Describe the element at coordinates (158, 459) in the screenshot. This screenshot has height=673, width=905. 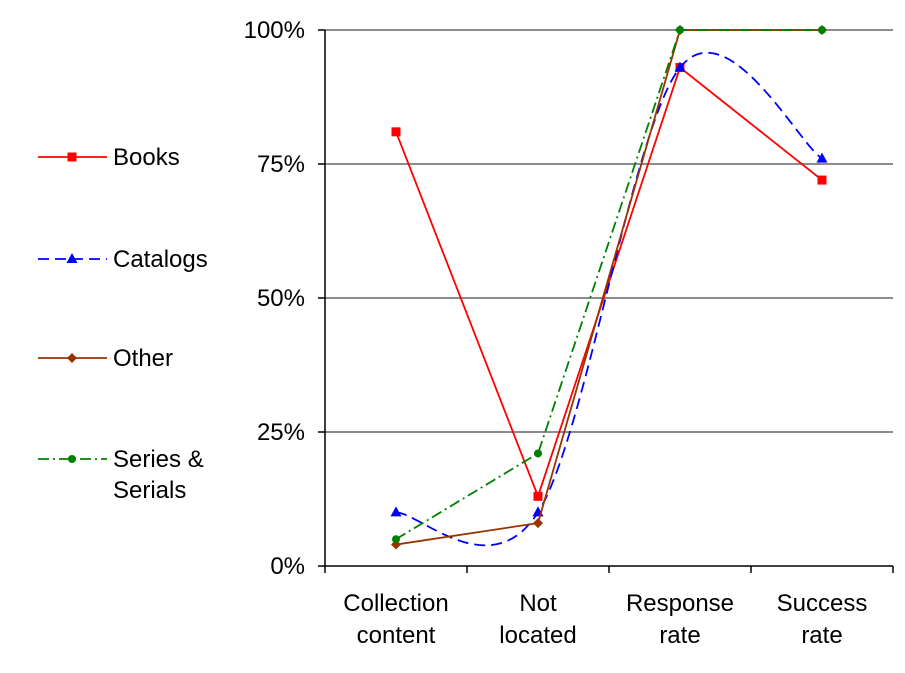
I see `legend-label-line: Series &` at that location.